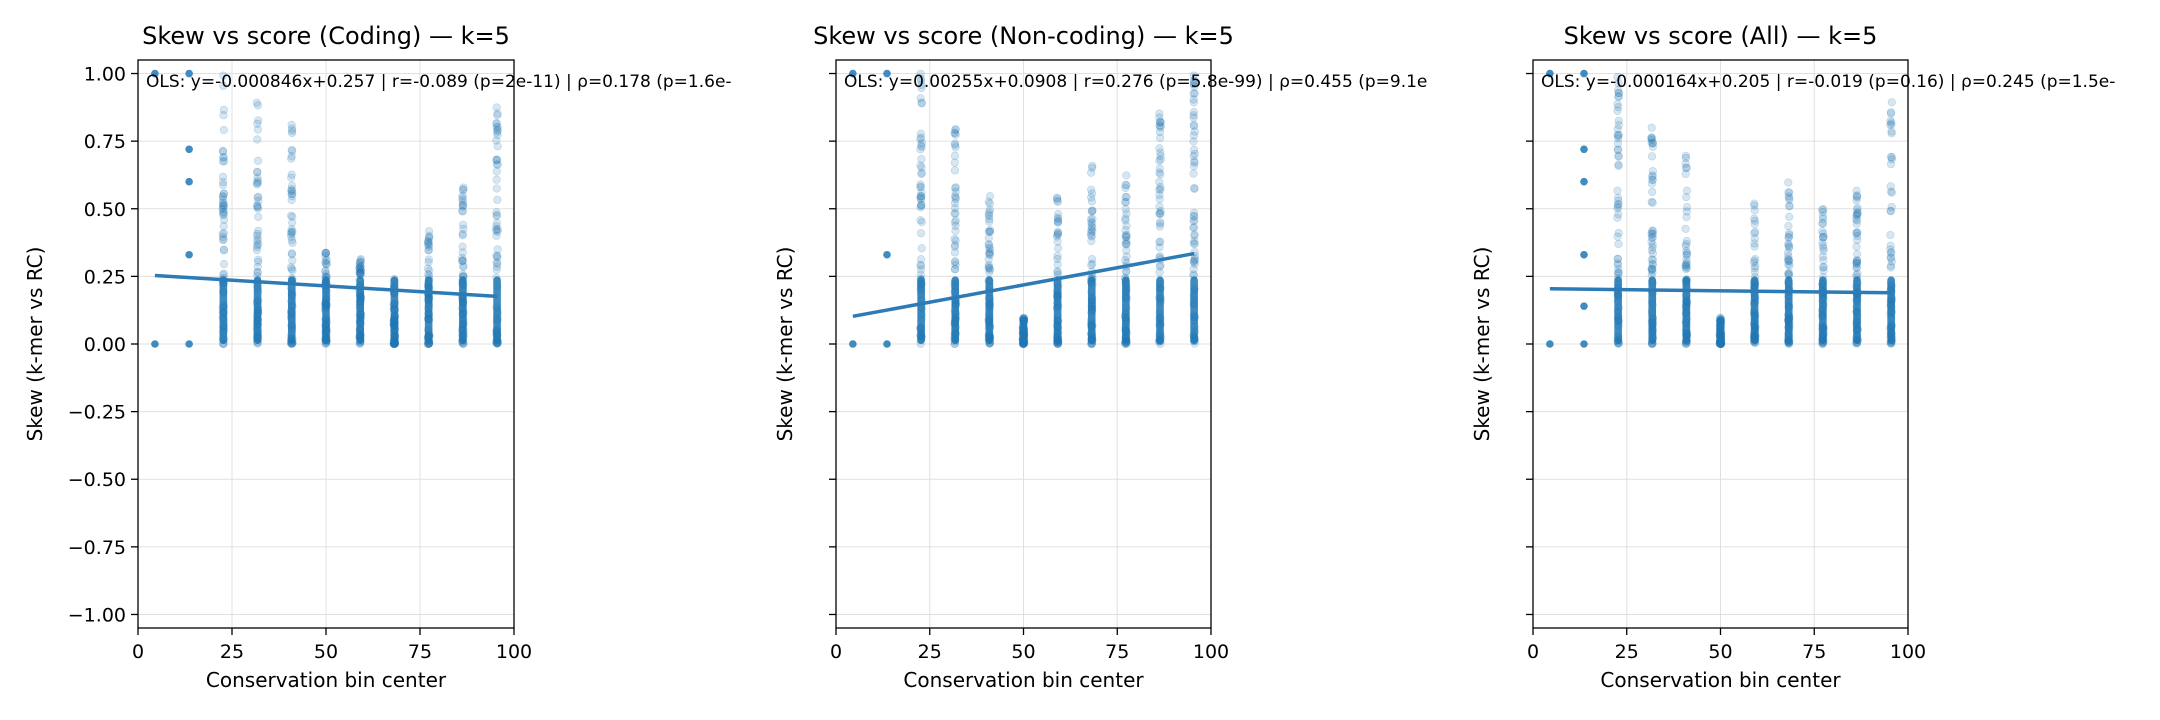 The image size is (2160, 720). Describe the element at coordinates (97, 548) in the screenshot. I see `y-tick-label: −0.75` at that location.